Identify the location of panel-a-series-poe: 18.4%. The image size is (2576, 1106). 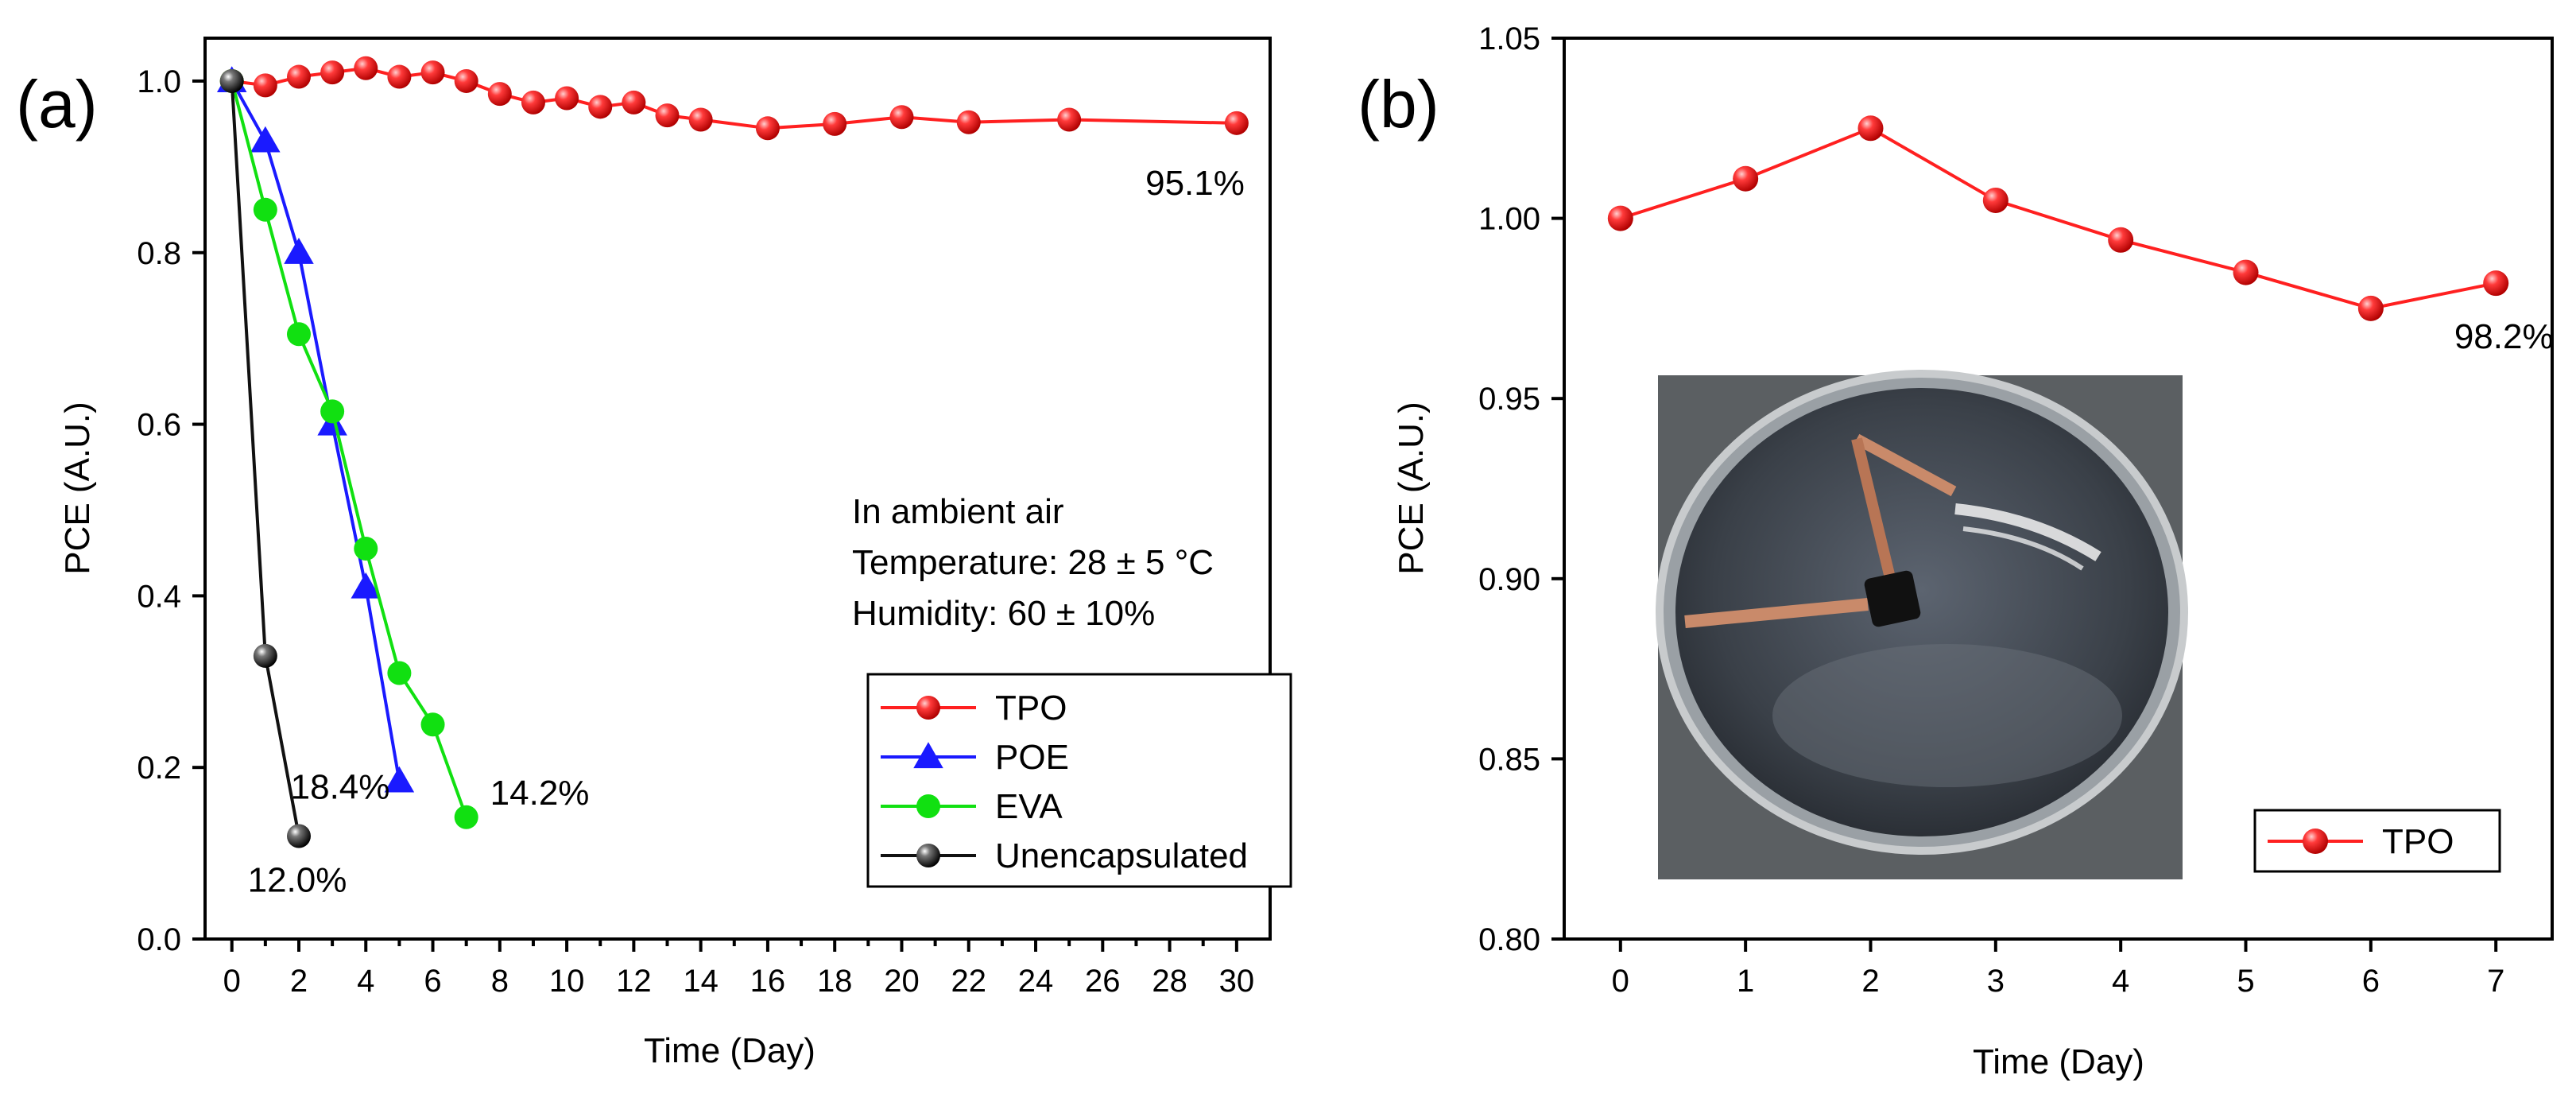
(315, 436).